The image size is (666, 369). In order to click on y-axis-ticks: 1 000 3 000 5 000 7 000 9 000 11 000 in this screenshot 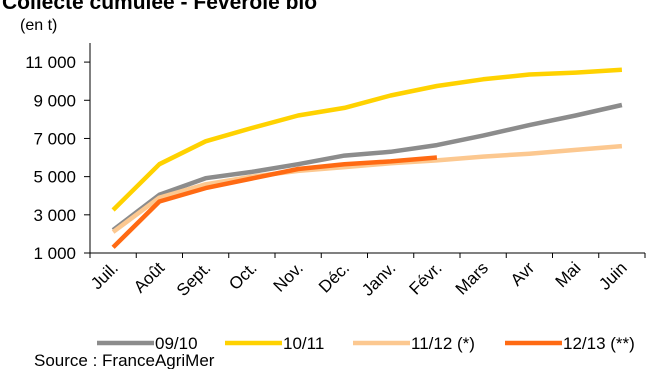, I will do `click(57, 158)`.